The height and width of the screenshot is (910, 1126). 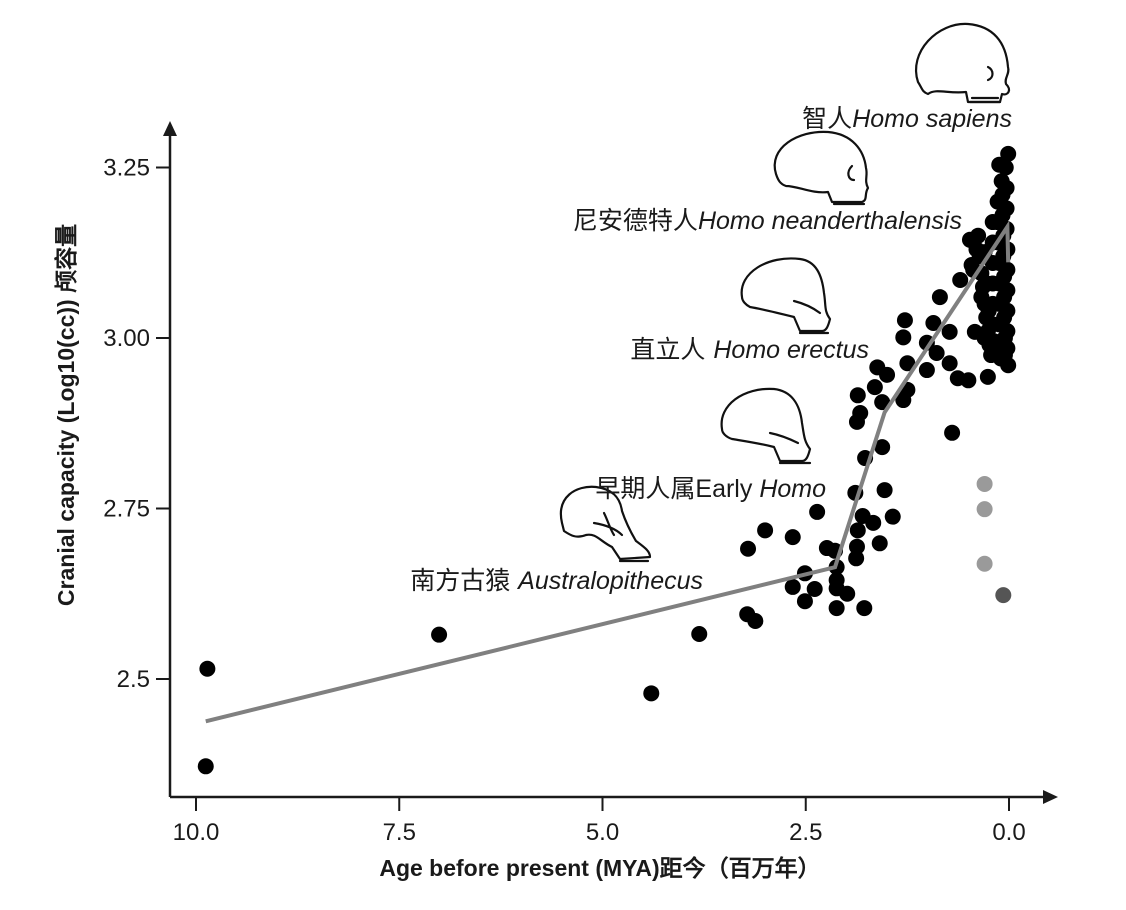 What do you see at coordinates (460, 580) in the screenshot?
I see `label-australopithecus-zh: 南方古猿` at bounding box center [460, 580].